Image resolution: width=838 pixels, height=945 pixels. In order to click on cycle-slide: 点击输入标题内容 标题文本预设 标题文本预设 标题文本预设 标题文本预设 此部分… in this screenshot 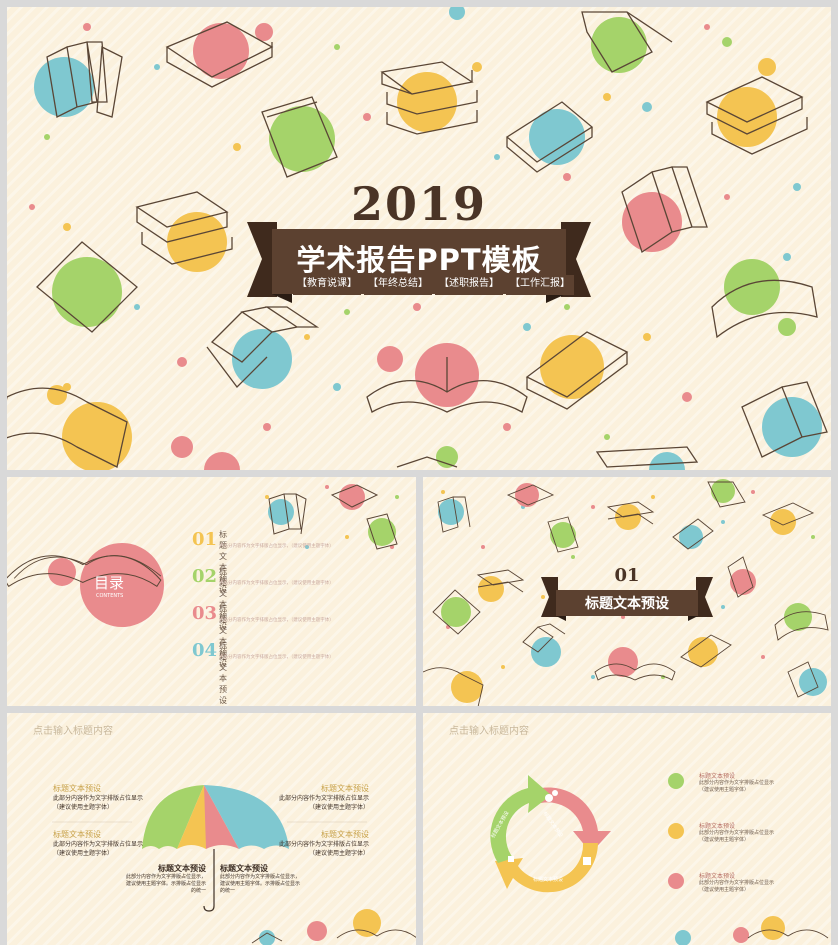, I will do `click(627, 829)`.